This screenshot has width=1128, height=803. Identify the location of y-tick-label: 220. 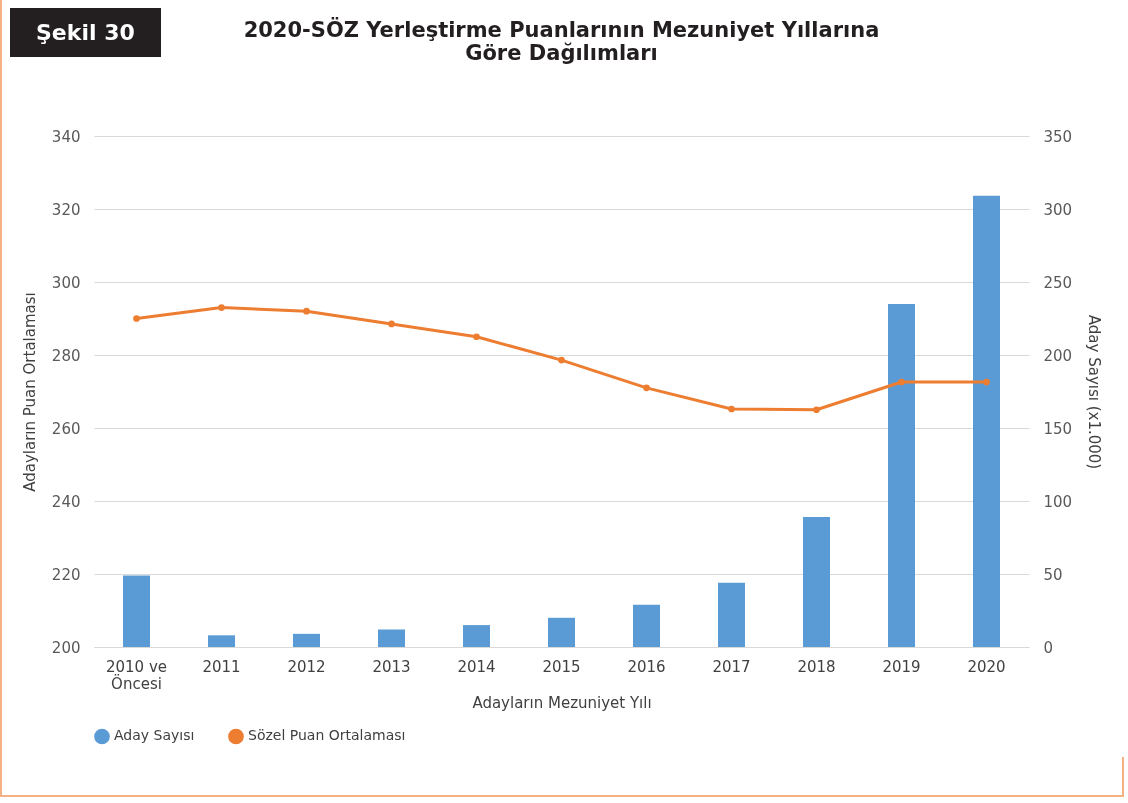
(66, 574).